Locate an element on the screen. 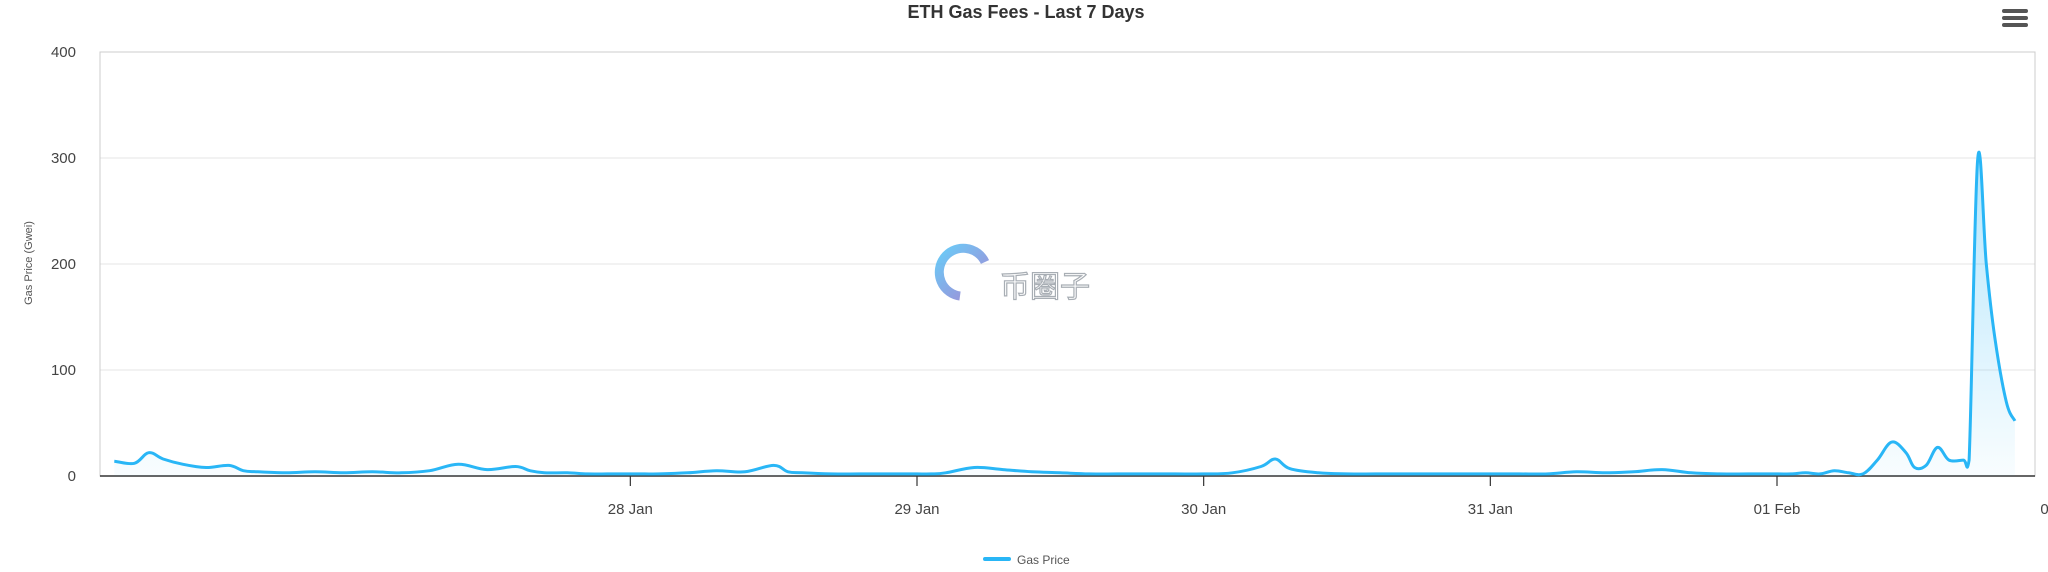 Image resolution: width=2048 pixels, height=572 pixels. y-tick-label: 400 is located at coordinates (63, 52).